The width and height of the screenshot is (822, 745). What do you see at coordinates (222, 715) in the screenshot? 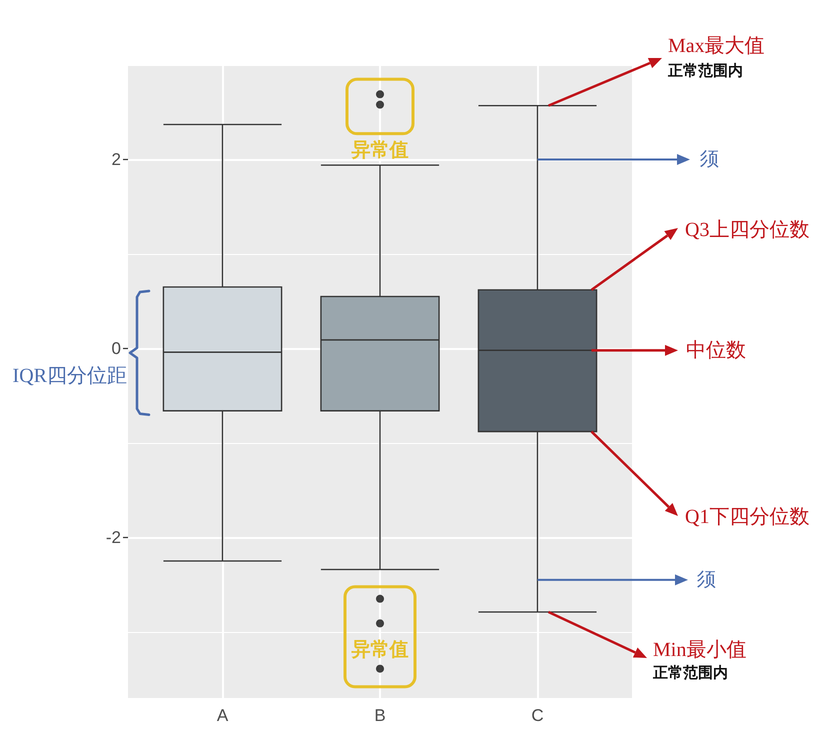
I see `x-tick-label: A` at bounding box center [222, 715].